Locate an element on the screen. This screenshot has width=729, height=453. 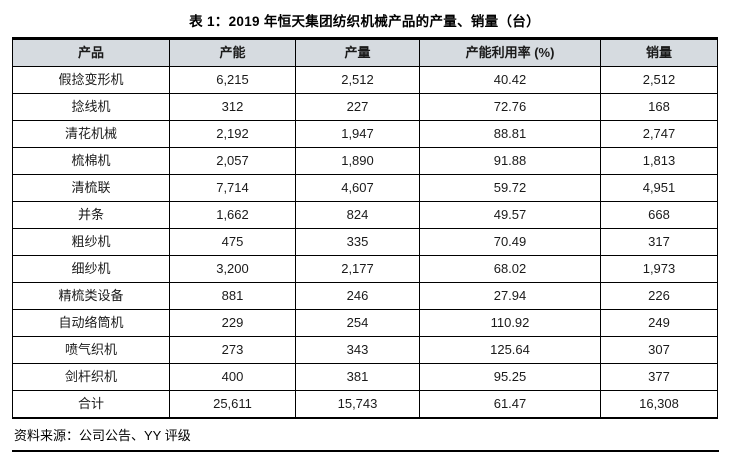
value-cell: 1,662 is located at coordinates (232, 215).